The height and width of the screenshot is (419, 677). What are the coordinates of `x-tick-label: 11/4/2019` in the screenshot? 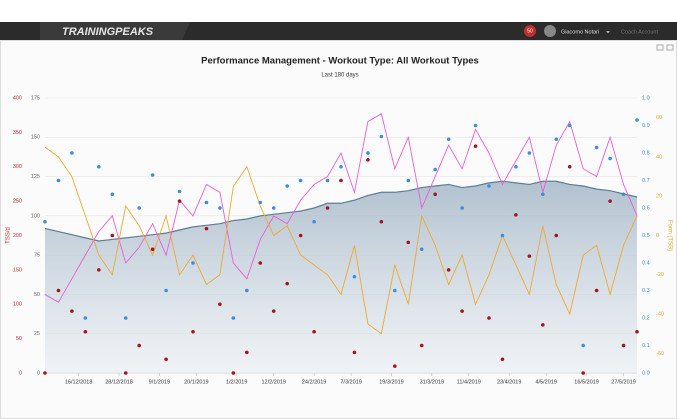 It's located at (469, 382).